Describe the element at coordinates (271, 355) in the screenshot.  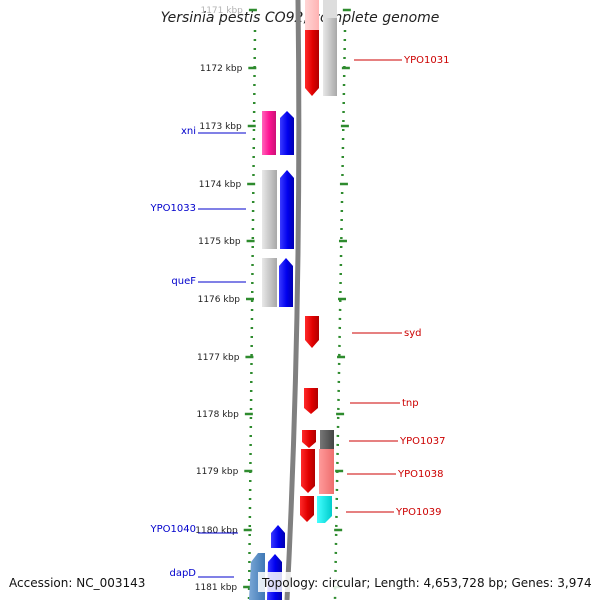
I see `reverse-strand-genes` at that location.